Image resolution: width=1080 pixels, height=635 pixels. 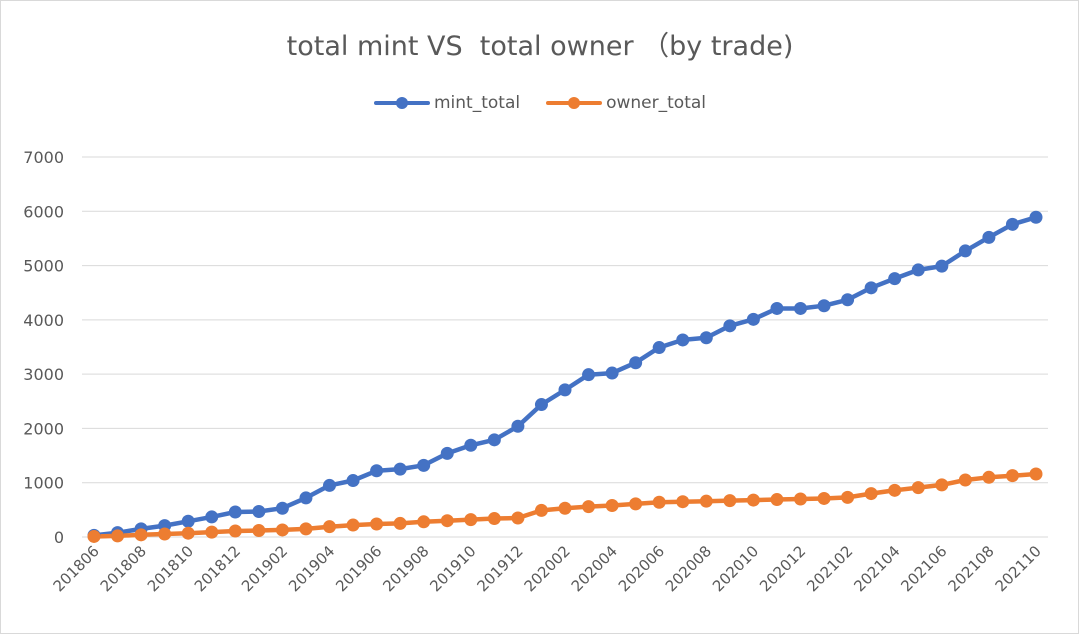 I want to click on legend: mint_total owner_total, so click(x=540, y=103).